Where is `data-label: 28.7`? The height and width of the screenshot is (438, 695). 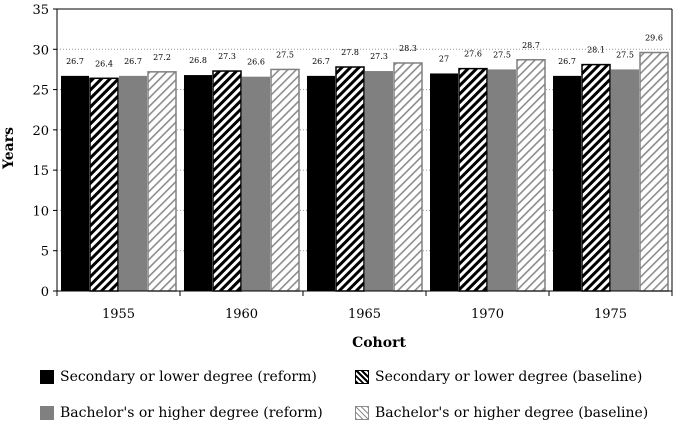 data-label: 28.7 is located at coordinates (531, 45).